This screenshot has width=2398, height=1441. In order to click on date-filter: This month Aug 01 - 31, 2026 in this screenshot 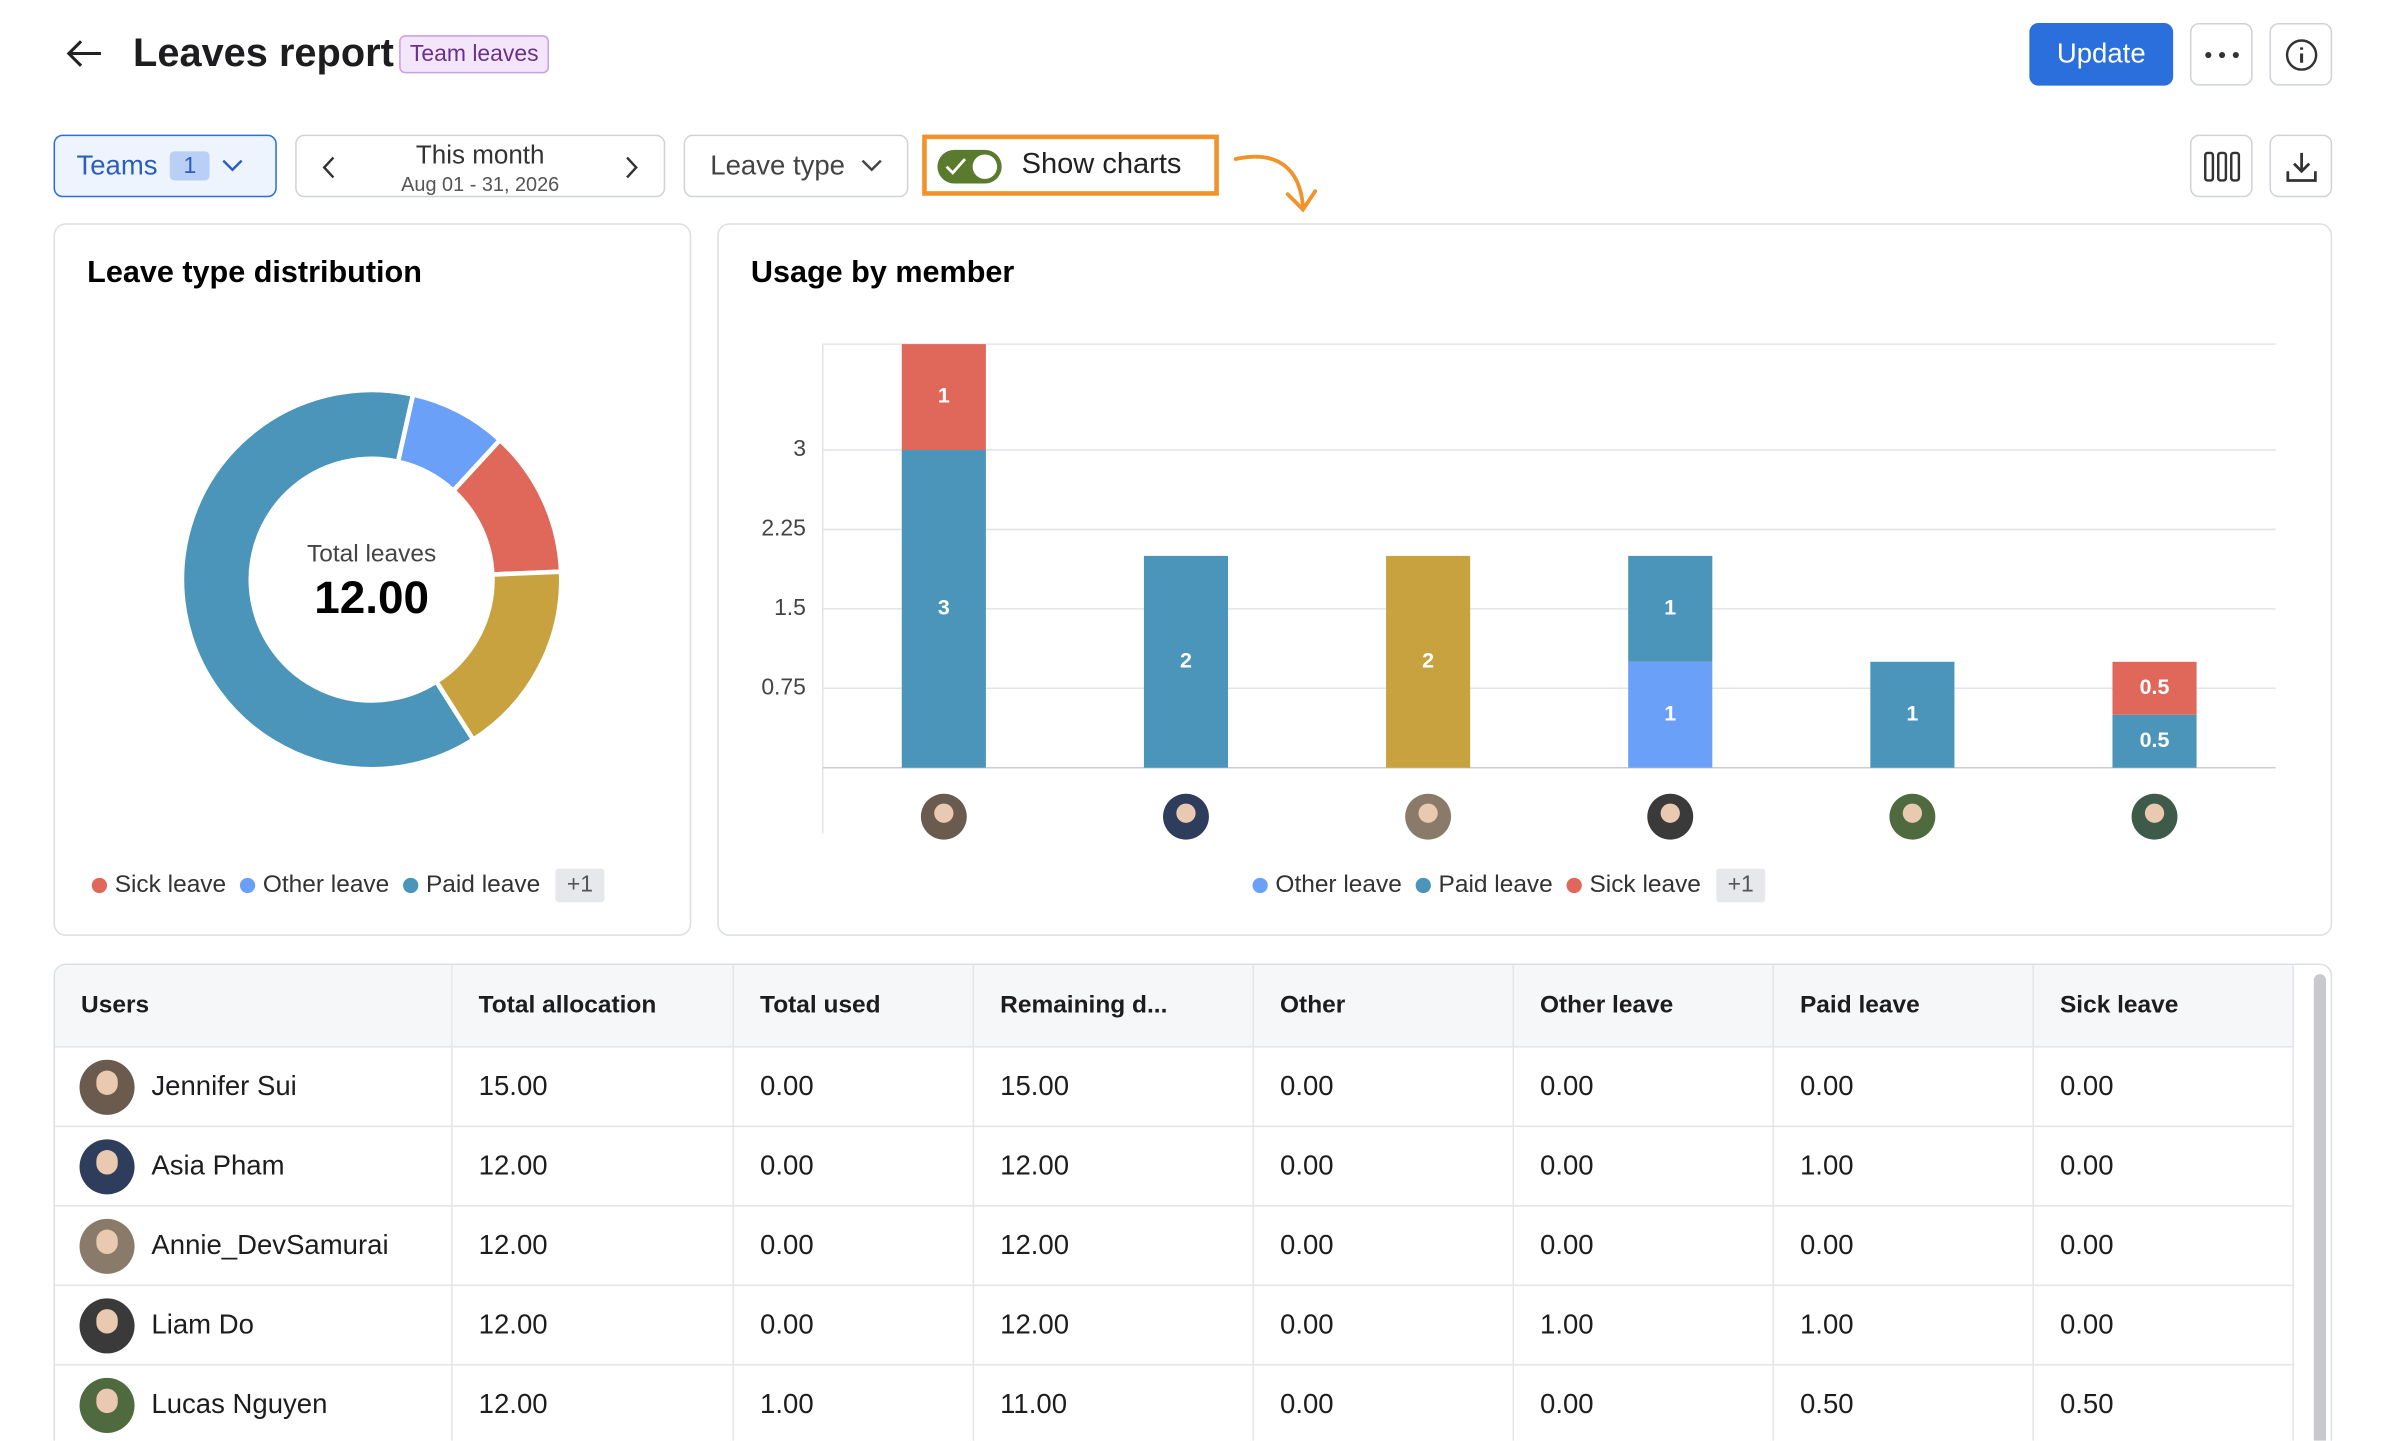, I will do `click(480, 166)`.